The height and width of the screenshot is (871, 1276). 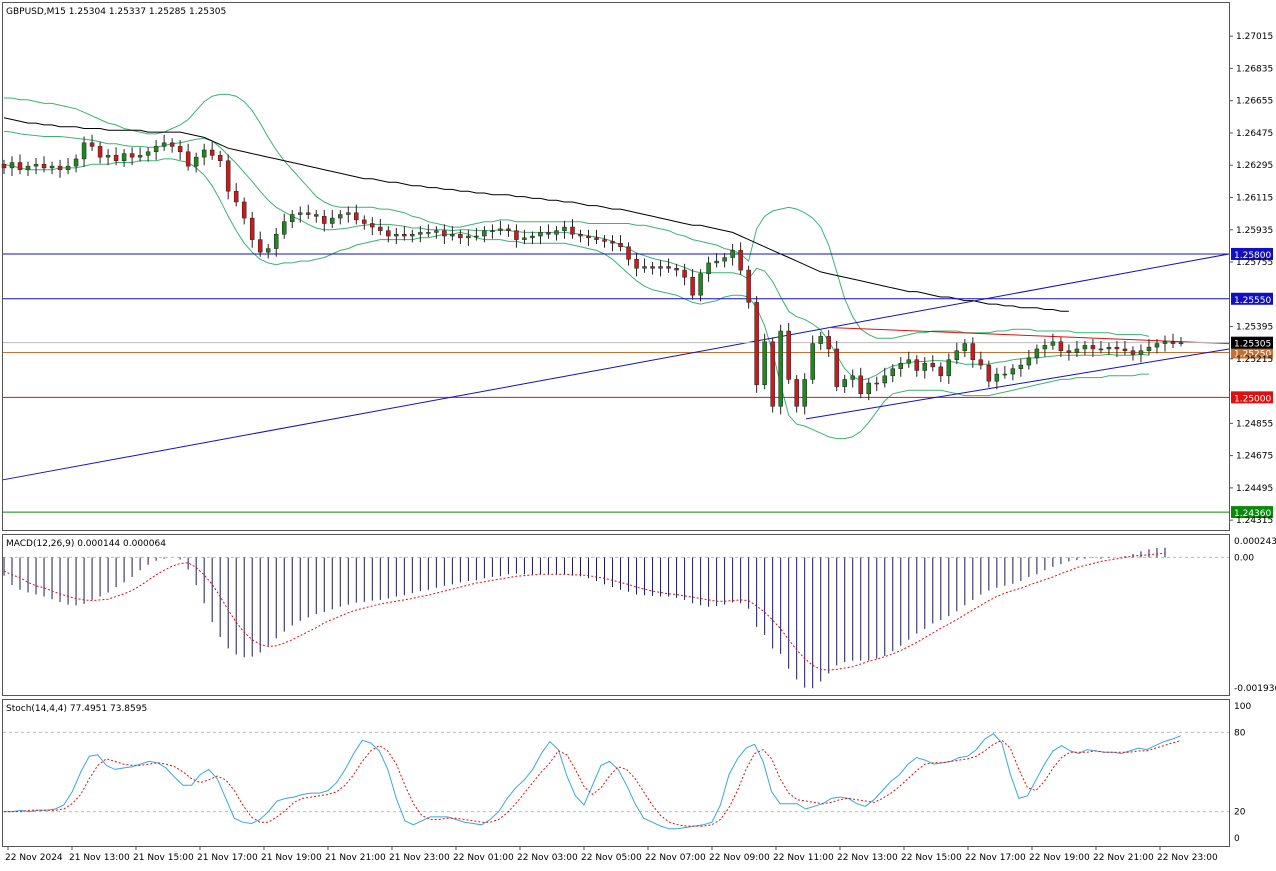 I want to click on stoch-signal-line, so click(x=593, y=783).